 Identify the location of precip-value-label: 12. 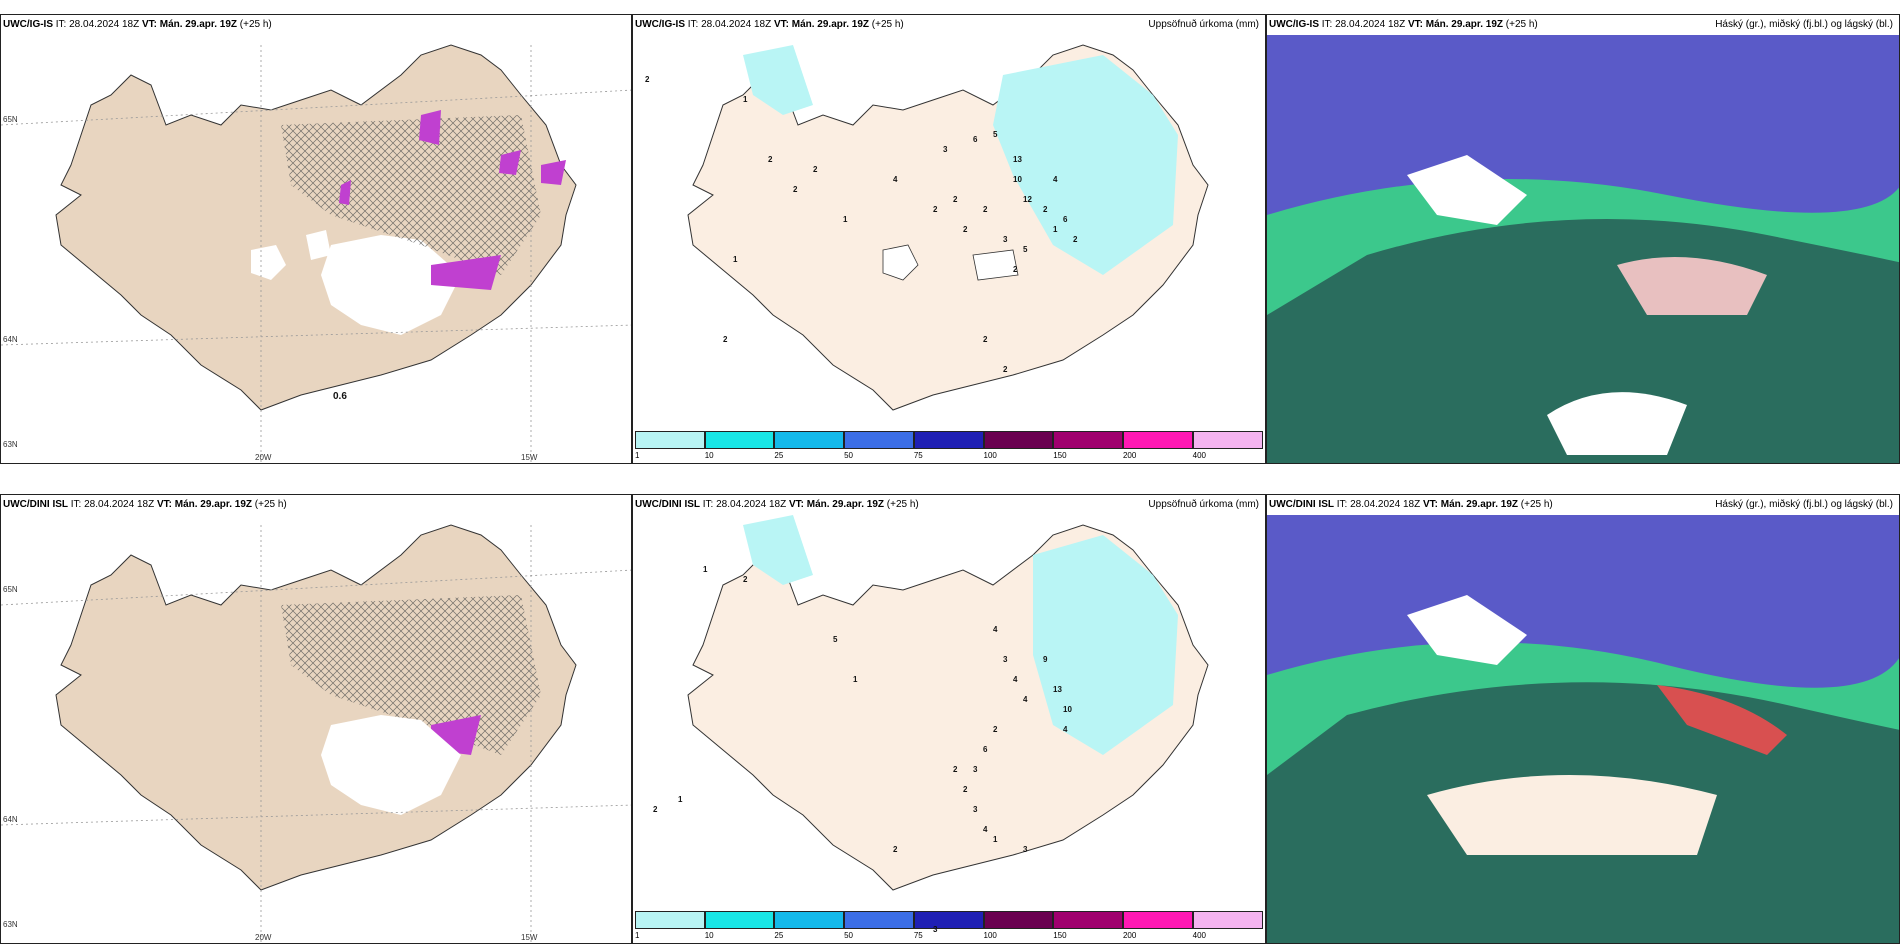
(1027, 199).